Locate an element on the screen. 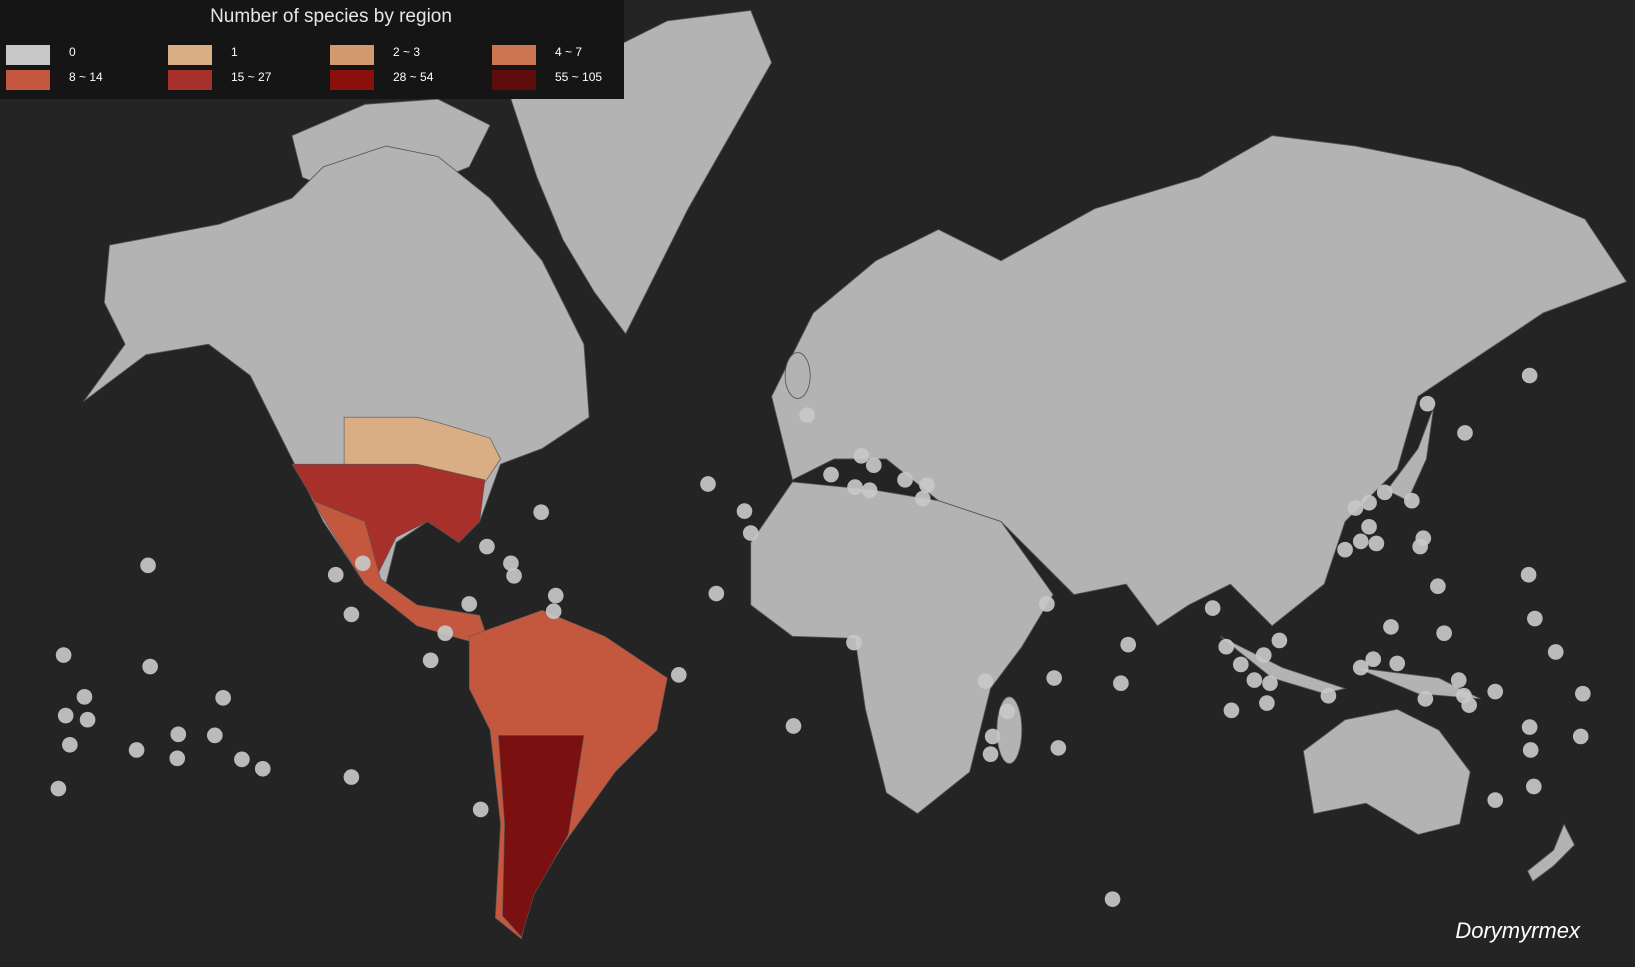  legend-title: Number of species by region is located at coordinates (331, 16).